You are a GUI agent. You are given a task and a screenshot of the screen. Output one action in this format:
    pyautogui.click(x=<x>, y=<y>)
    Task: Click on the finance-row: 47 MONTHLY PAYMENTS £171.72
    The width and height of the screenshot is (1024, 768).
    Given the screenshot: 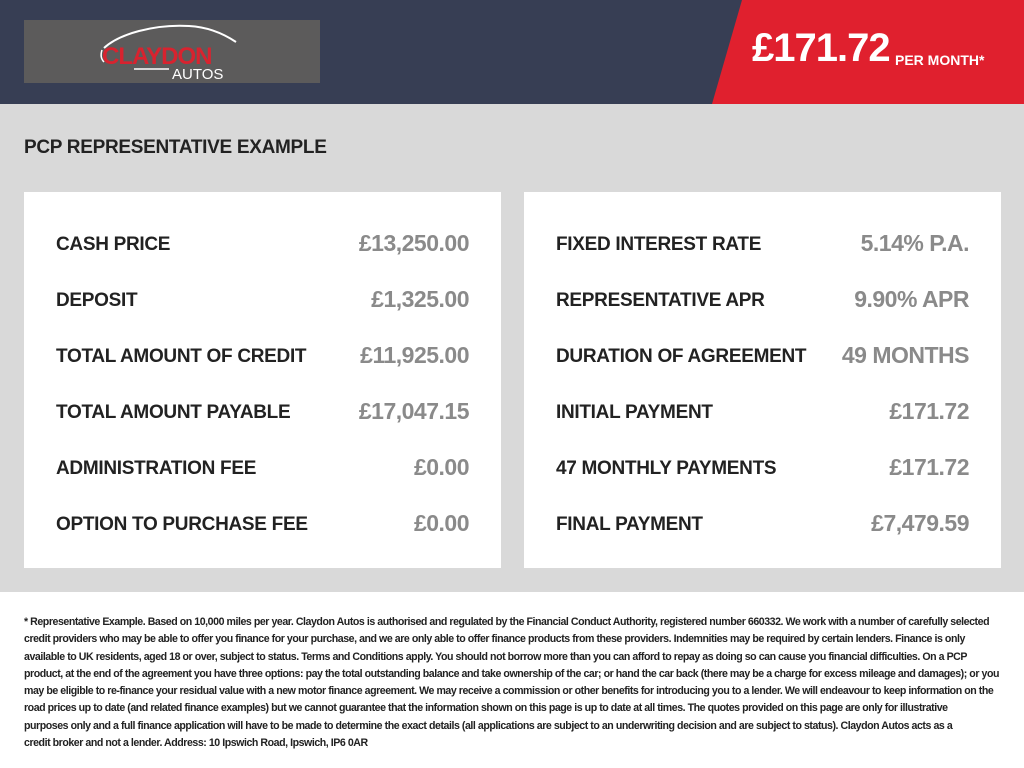 What is the action you would take?
    pyautogui.click(x=762, y=469)
    